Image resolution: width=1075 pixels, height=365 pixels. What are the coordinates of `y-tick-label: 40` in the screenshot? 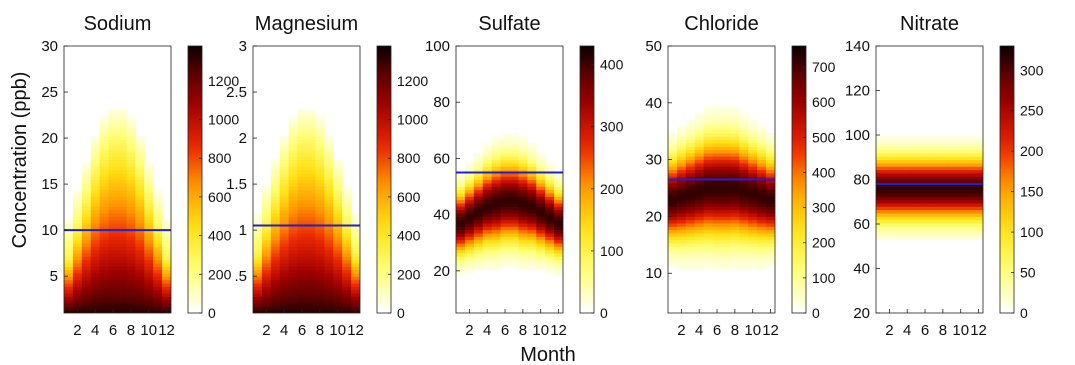 It's located at (861, 269).